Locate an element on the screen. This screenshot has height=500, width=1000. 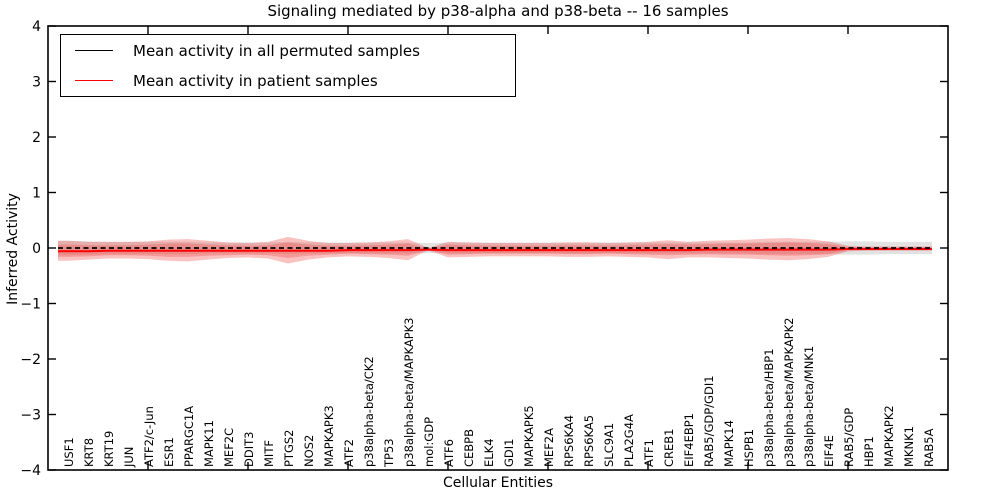
x-tick-label: EIF4EBP1 is located at coordinates (689, 440).